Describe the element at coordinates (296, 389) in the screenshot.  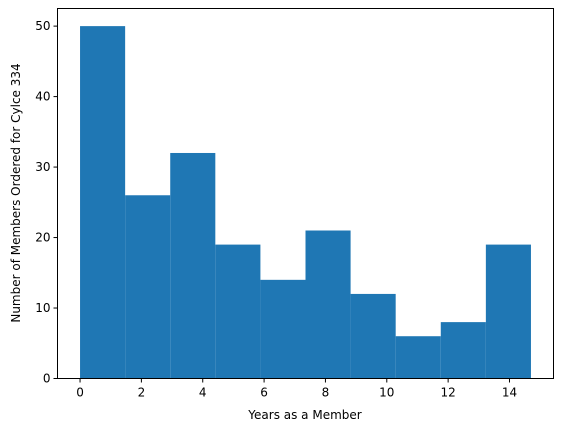
I see `x-axis-ticks: 0 2 4 6 8 10 12 14` at that location.